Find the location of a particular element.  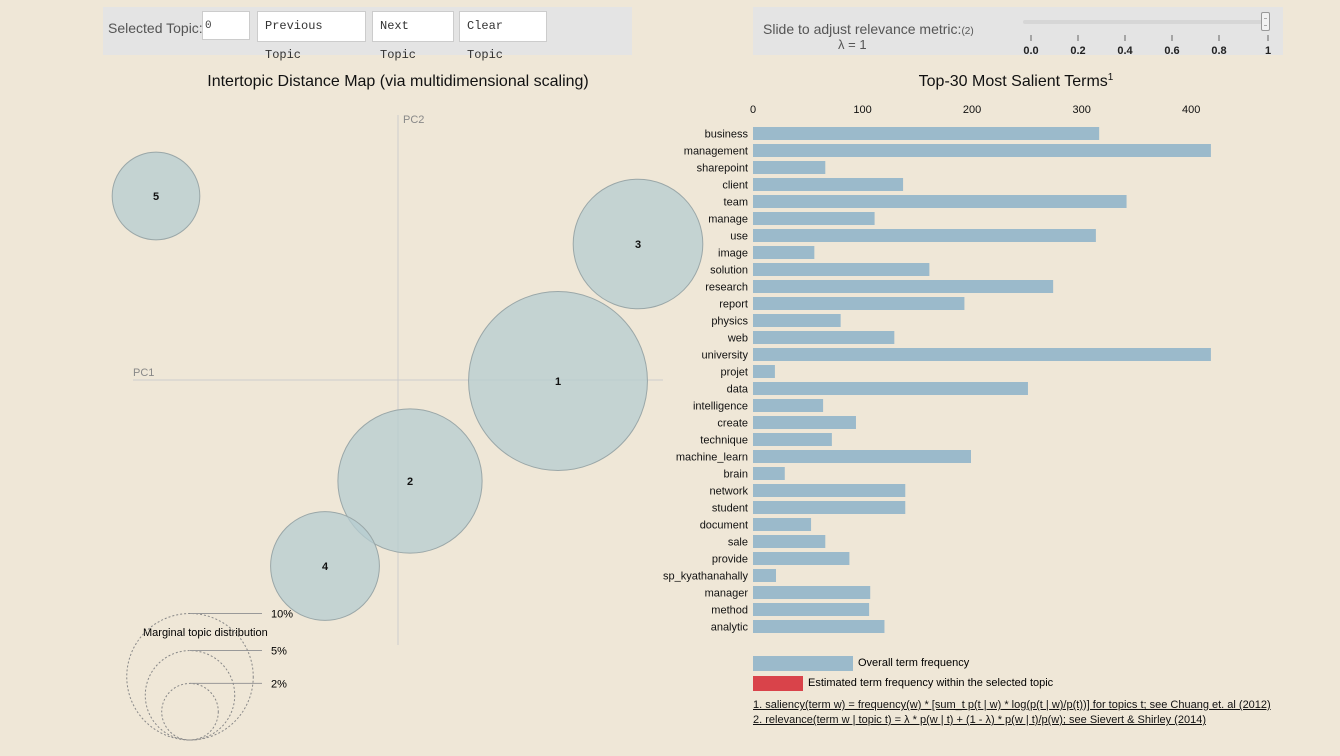

term-row: business is located at coordinates (902, 134).